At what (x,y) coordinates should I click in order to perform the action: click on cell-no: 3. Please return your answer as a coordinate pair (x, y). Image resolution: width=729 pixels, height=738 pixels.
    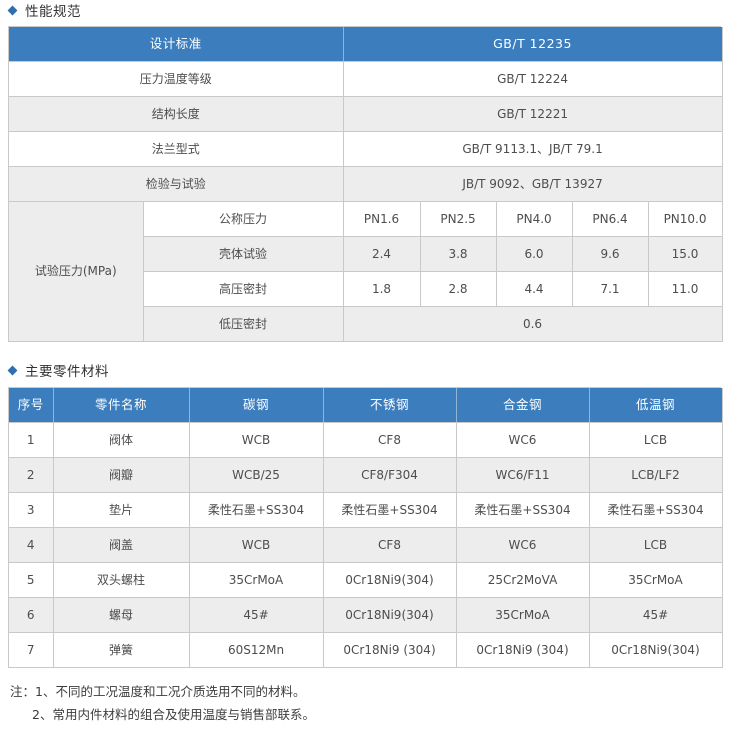
    Looking at the image, I should click on (31, 510).